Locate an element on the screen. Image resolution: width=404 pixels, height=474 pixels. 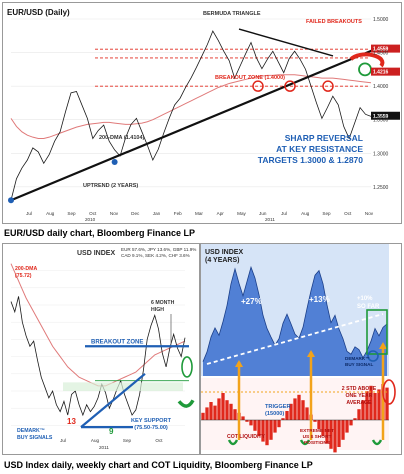
signal-arrowhead is located at coordinates (239, 363).